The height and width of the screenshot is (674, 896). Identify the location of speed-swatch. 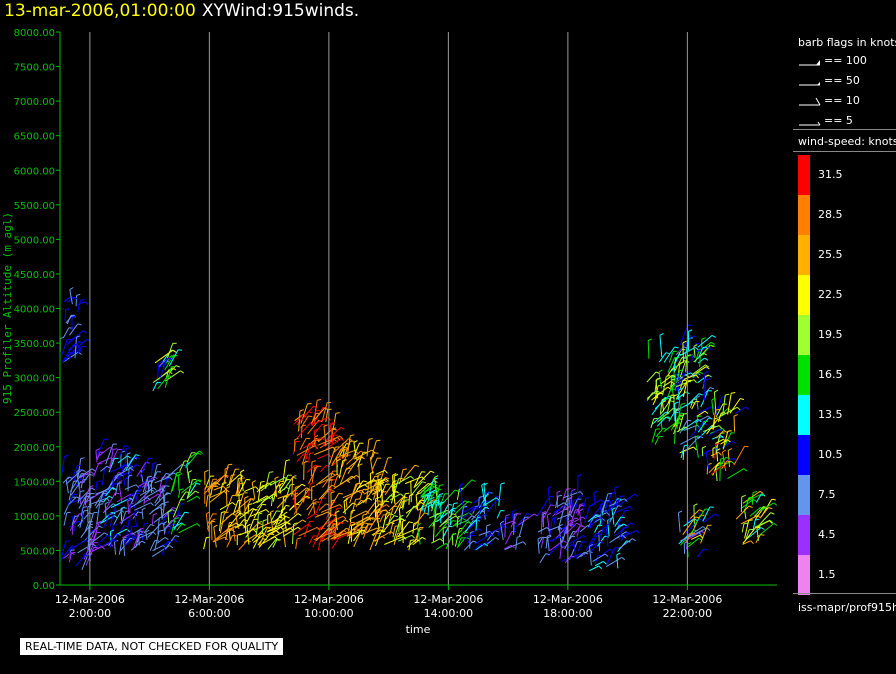
(804, 215).